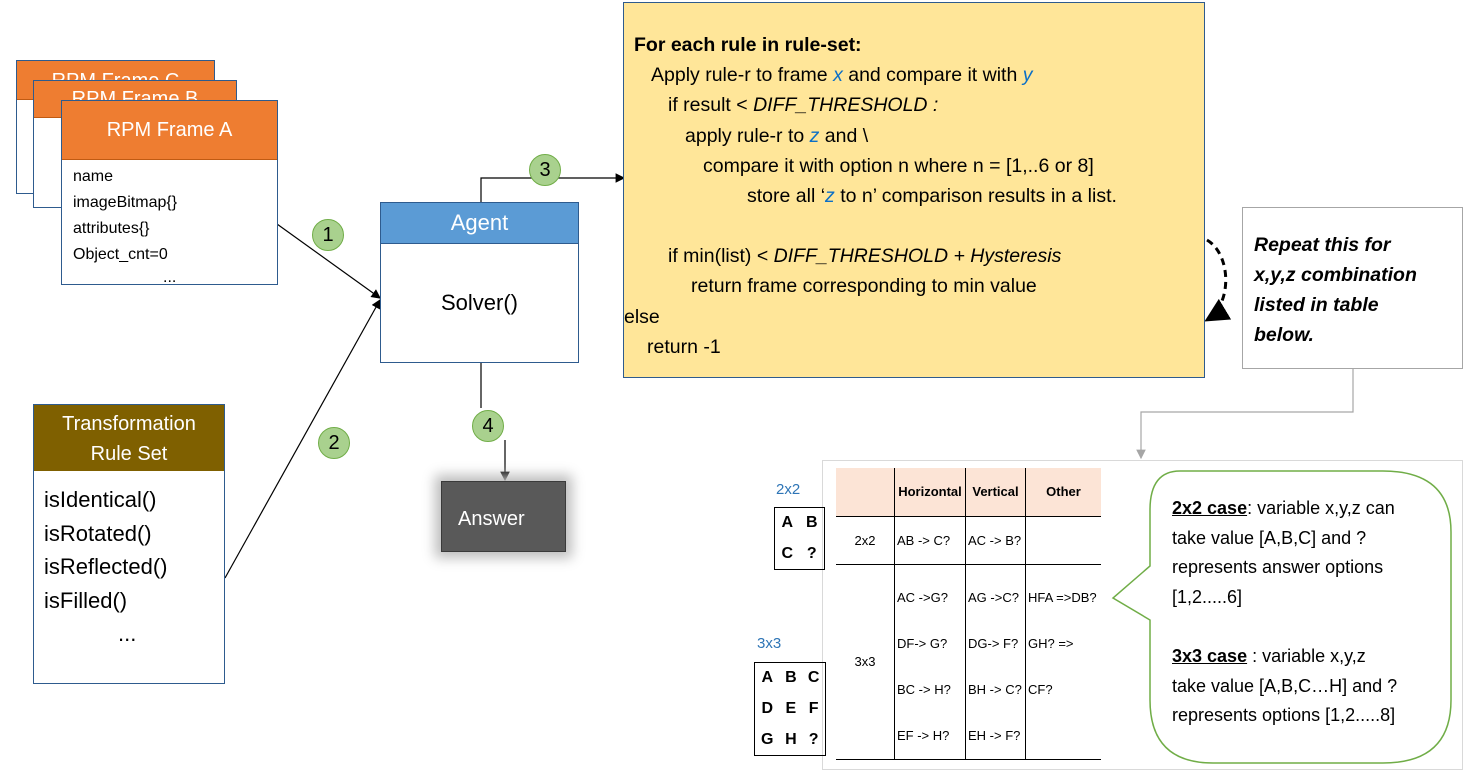 This screenshot has width=1465, height=773. I want to click on algo-line-6-b: DIFF_THRESHOLD + Hysteresis, so click(917, 256).